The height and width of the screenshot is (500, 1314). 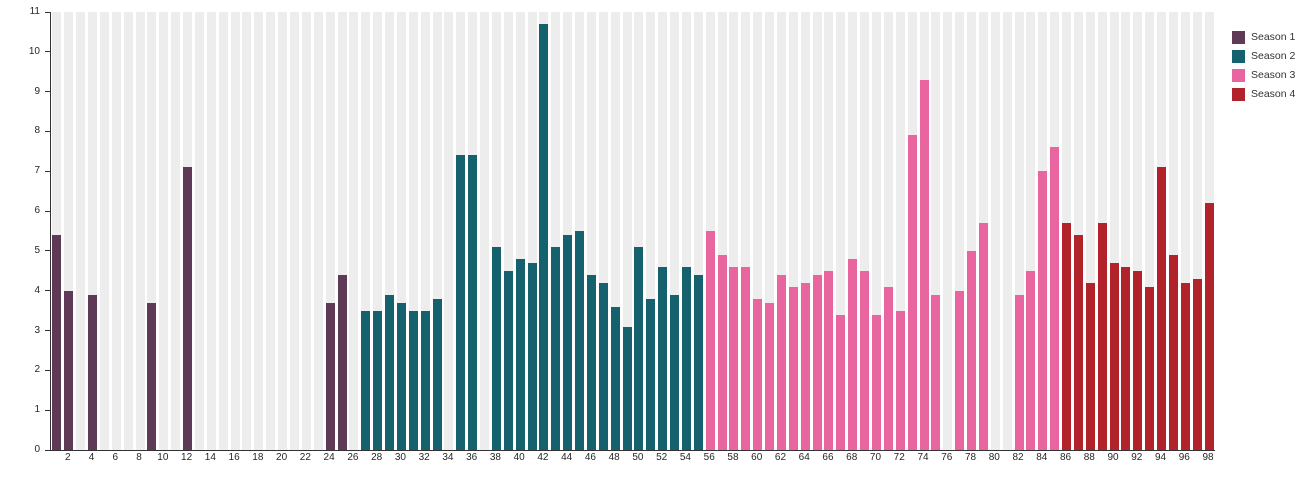 What do you see at coordinates (37, 171) in the screenshot?
I see `y-tick-label: 7` at bounding box center [37, 171].